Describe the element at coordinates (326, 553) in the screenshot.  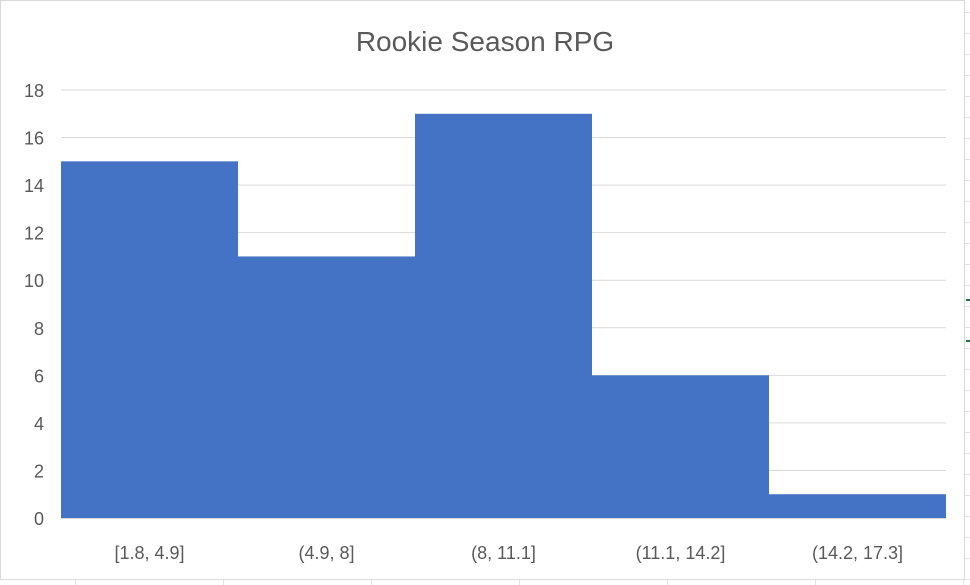
I see `x-tick-label: (4.9, 8]` at that location.